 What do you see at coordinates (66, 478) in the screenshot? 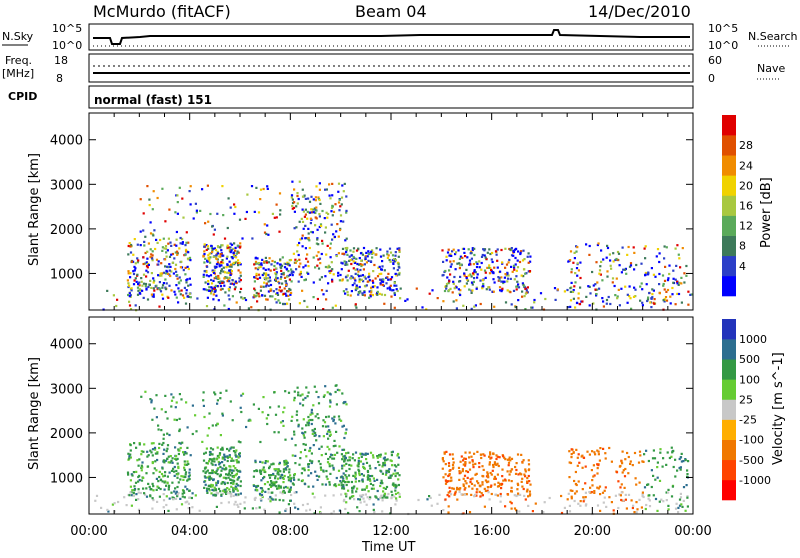
I see `y-tick-label: 1000` at bounding box center [66, 478].